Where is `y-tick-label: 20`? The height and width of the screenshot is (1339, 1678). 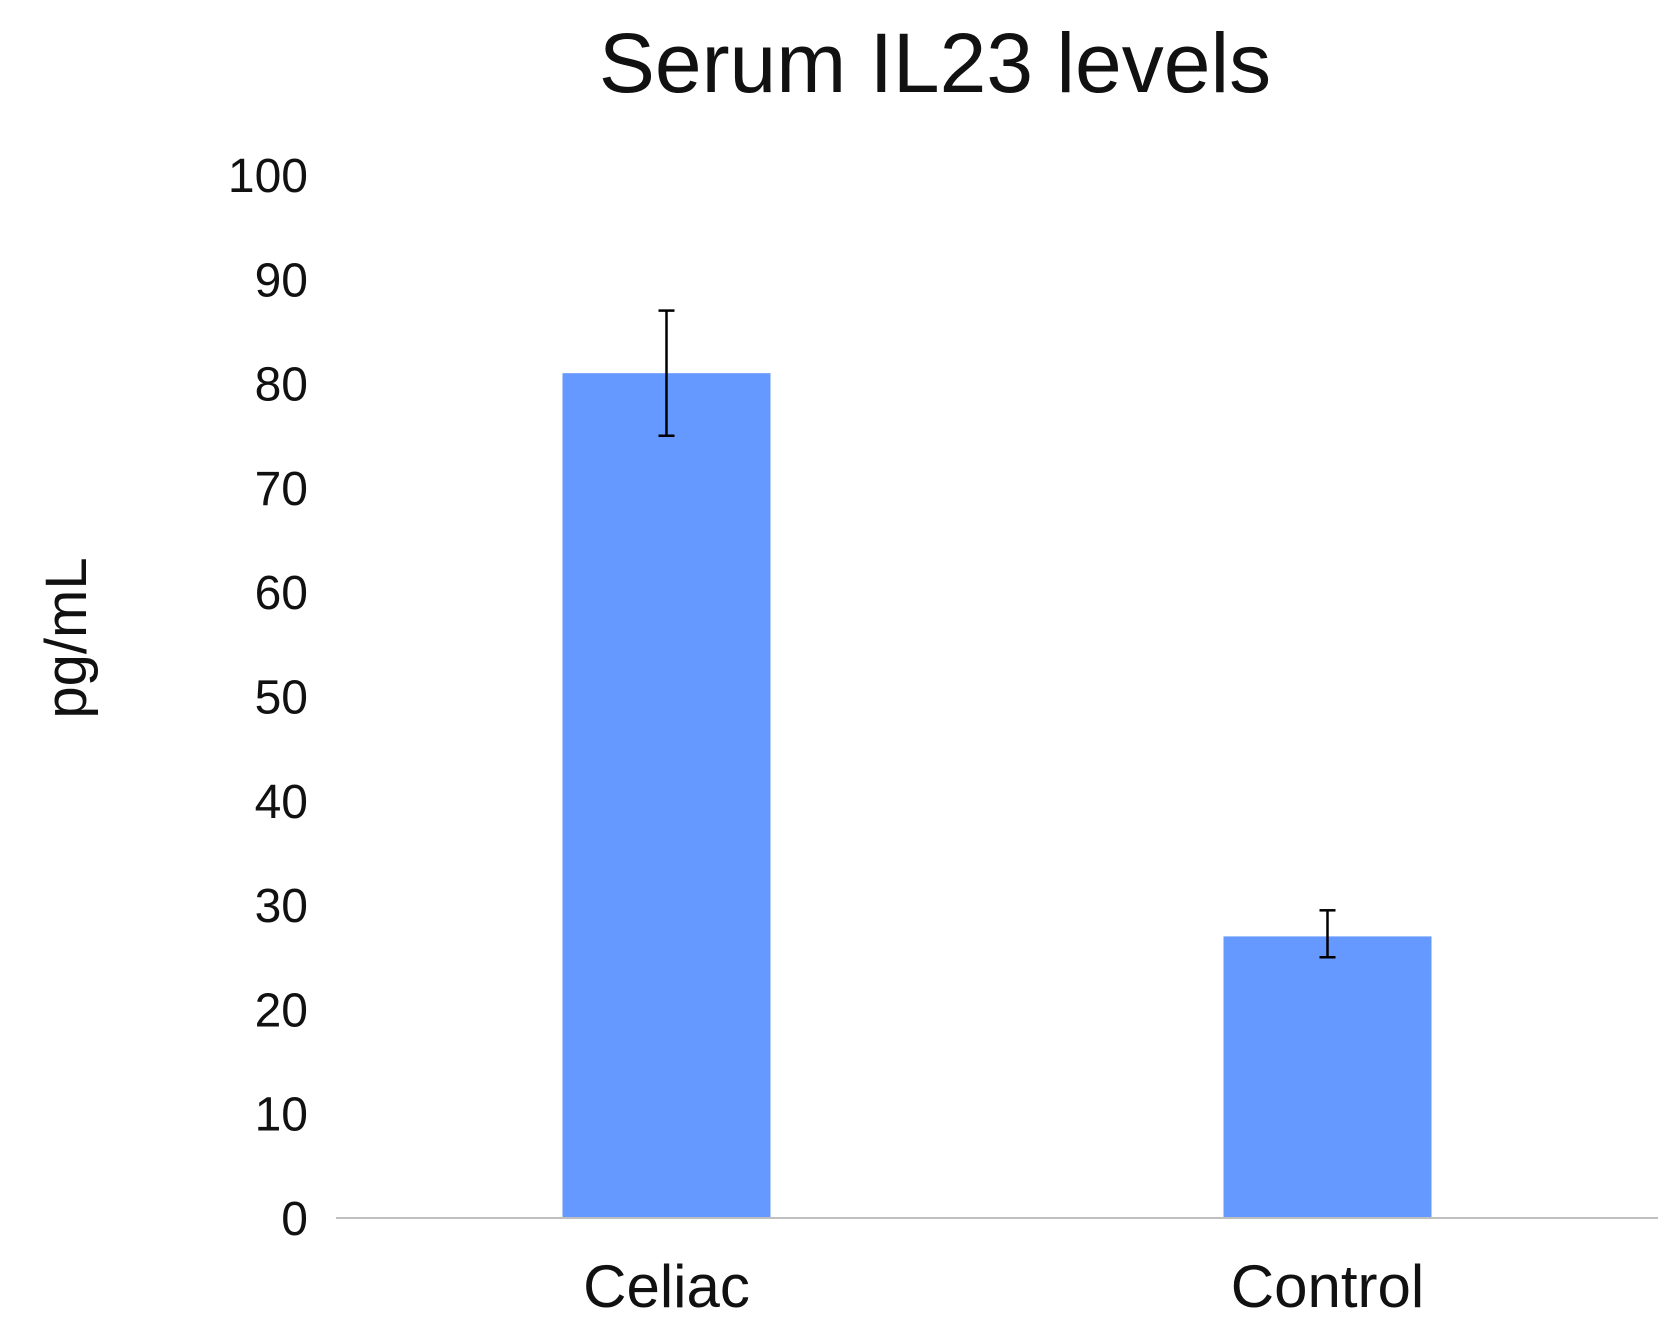 y-tick-label: 20 is located at coordinates (281, 1010).